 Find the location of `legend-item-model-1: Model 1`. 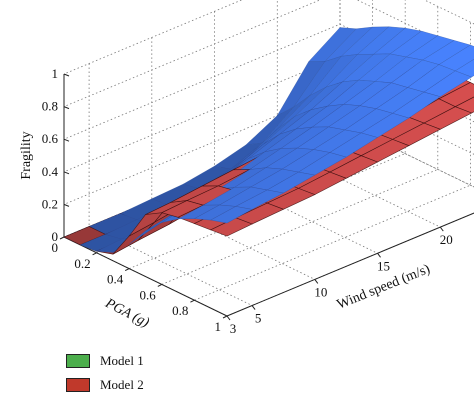

legend-item-model-1: Model 1 is located at coordinates (105, 361).